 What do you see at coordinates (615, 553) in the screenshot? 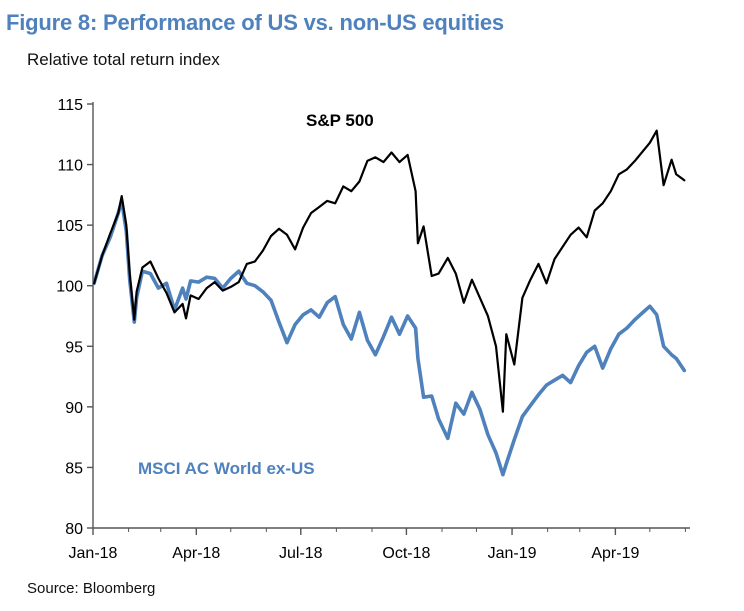
I see `x-tick-label: Apr-19` at bounding box center [615, 553].